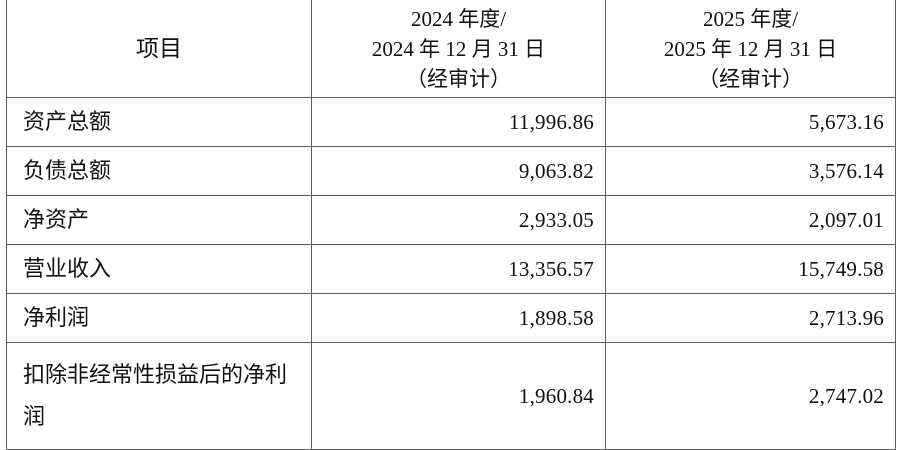  Describe the element at coordinates (159, 269) in the screenshot. I see `row-label-operating-revenue: 营业收入` at that location.